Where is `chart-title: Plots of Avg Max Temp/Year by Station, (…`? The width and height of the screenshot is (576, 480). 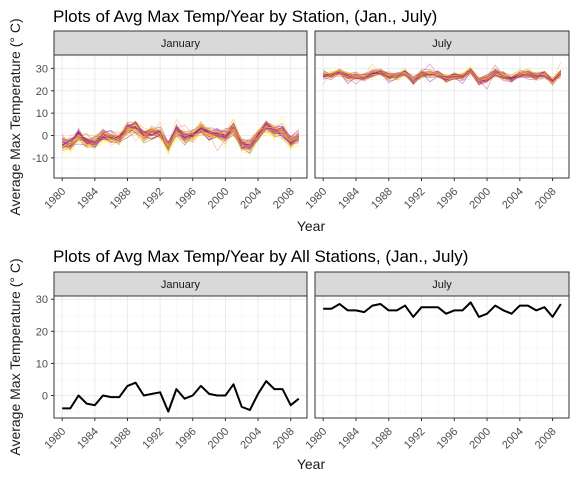
chart-title: Plots of Avg Max Temp/Year by Station, (… is located at coordinates (245, 16).